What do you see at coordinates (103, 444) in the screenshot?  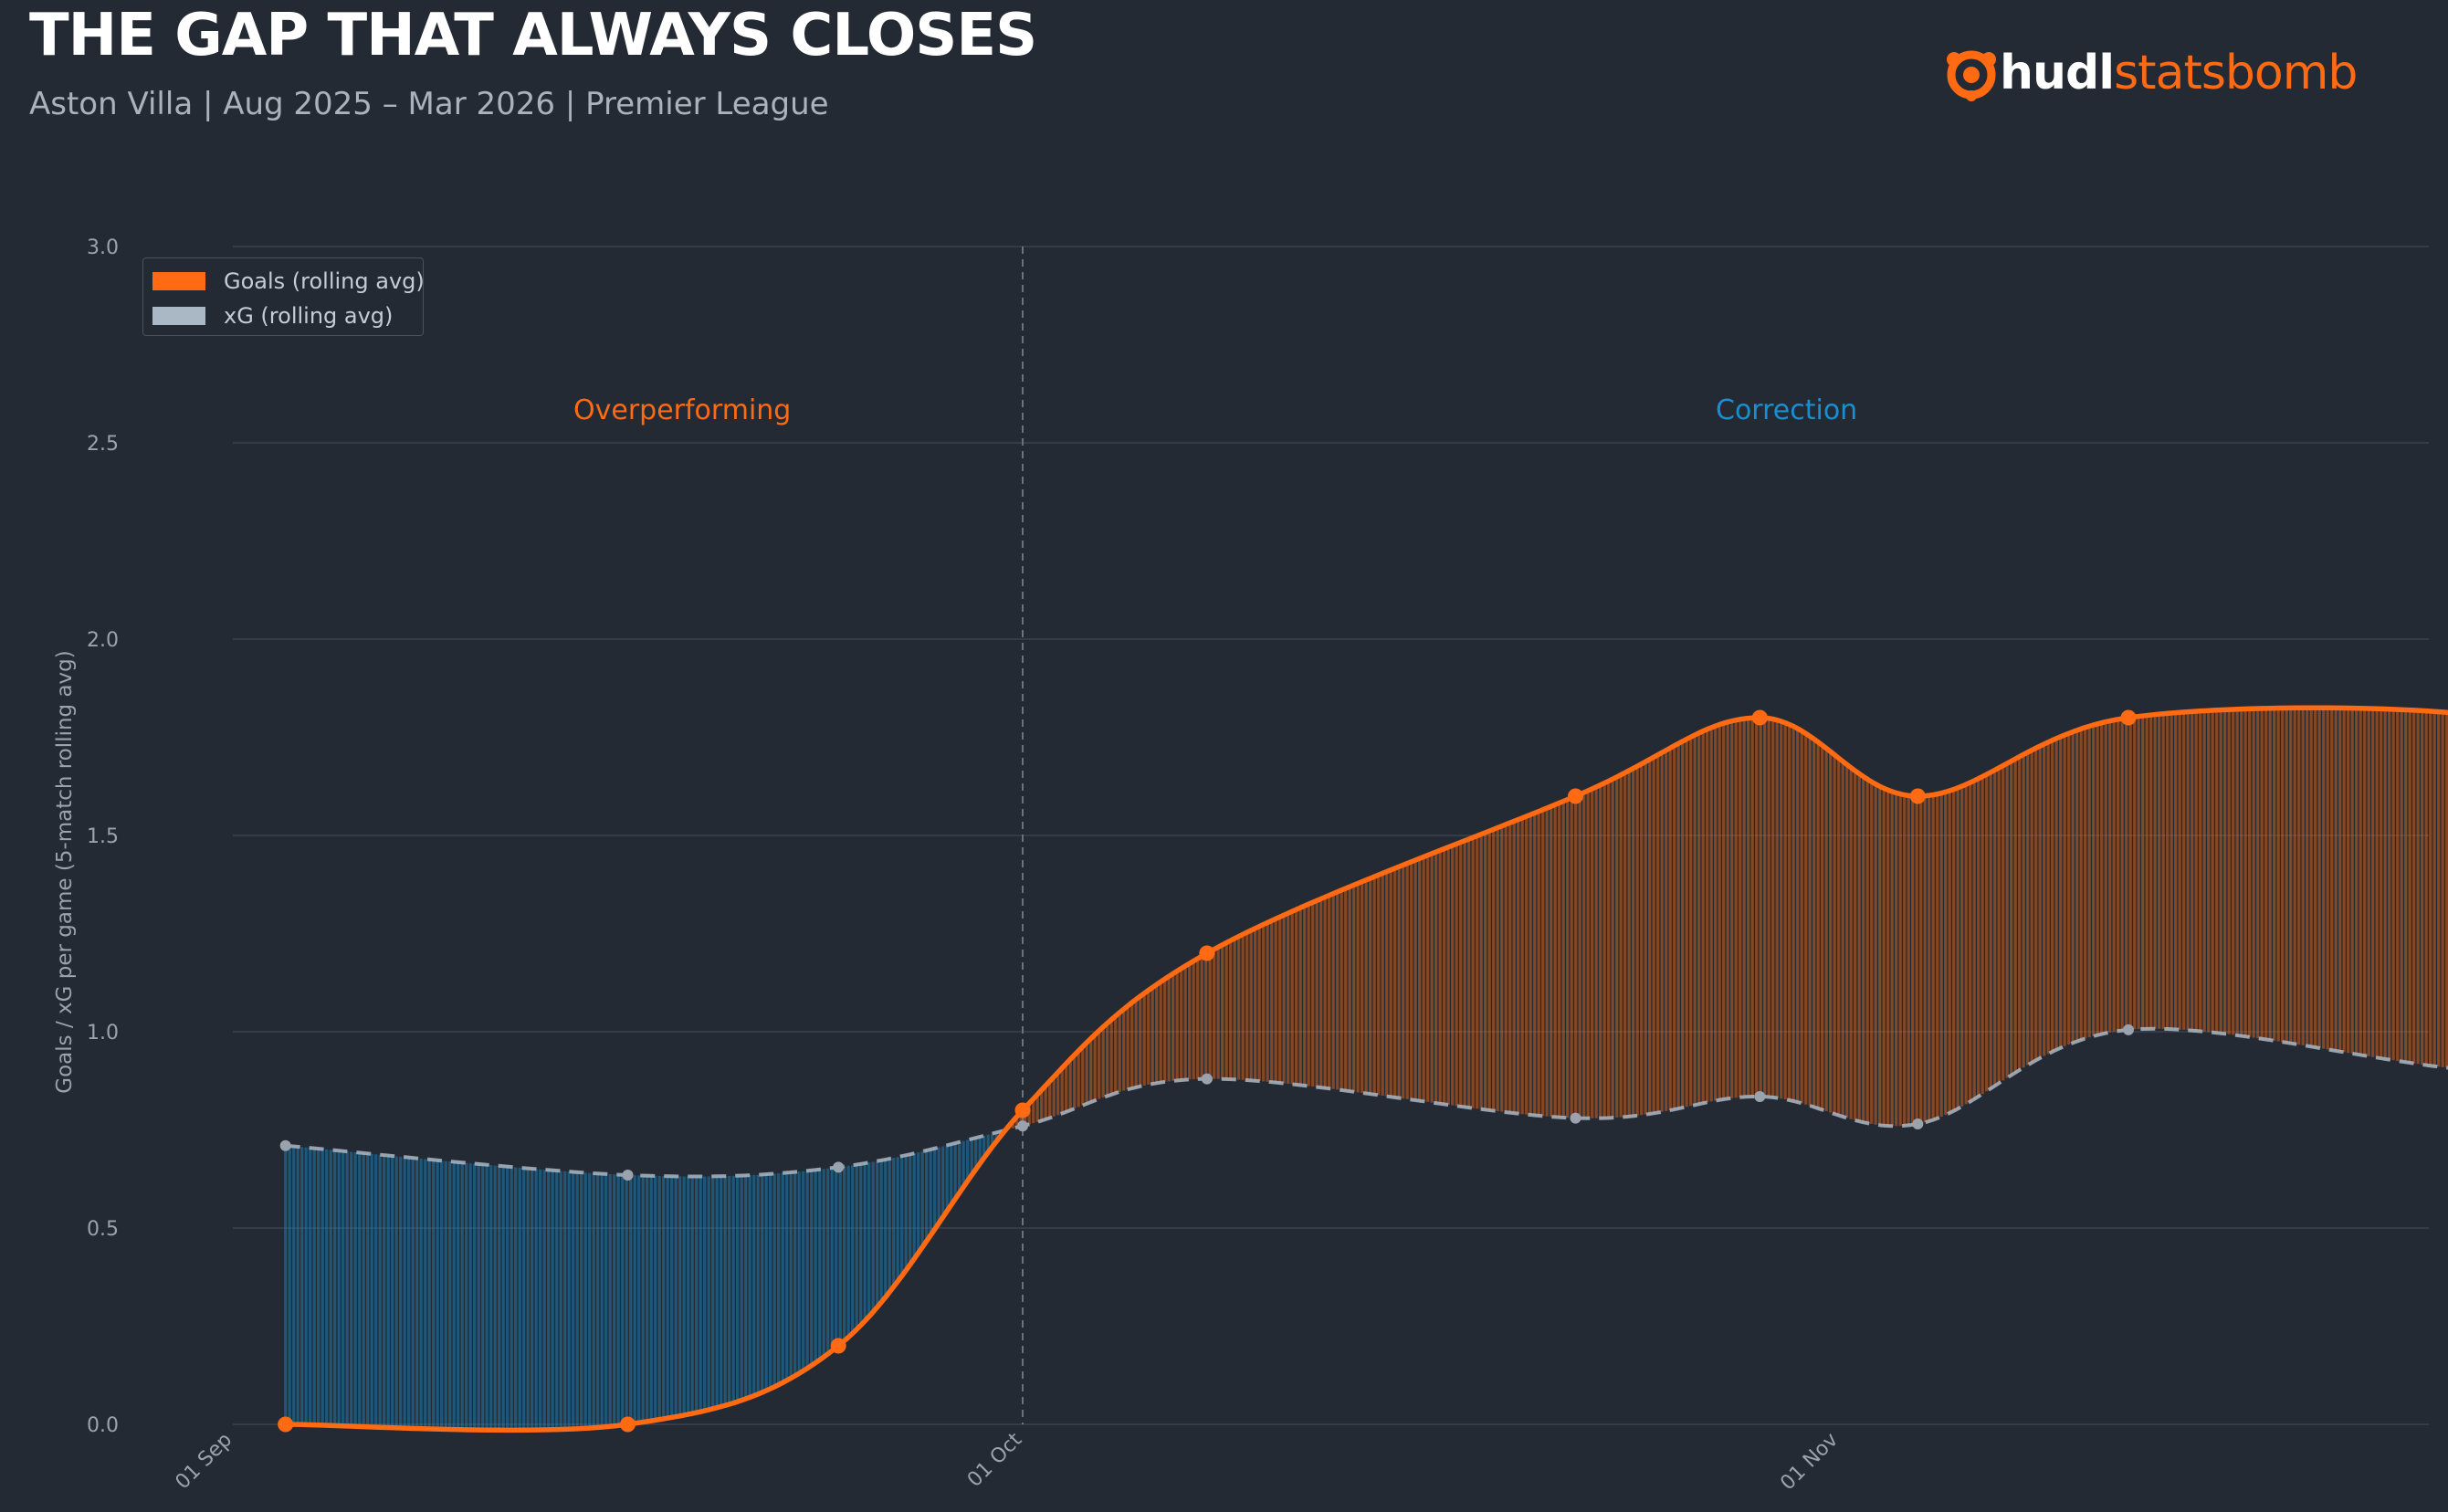 I see `y-tick-label: 2.5` at bounding box center [103, 444].